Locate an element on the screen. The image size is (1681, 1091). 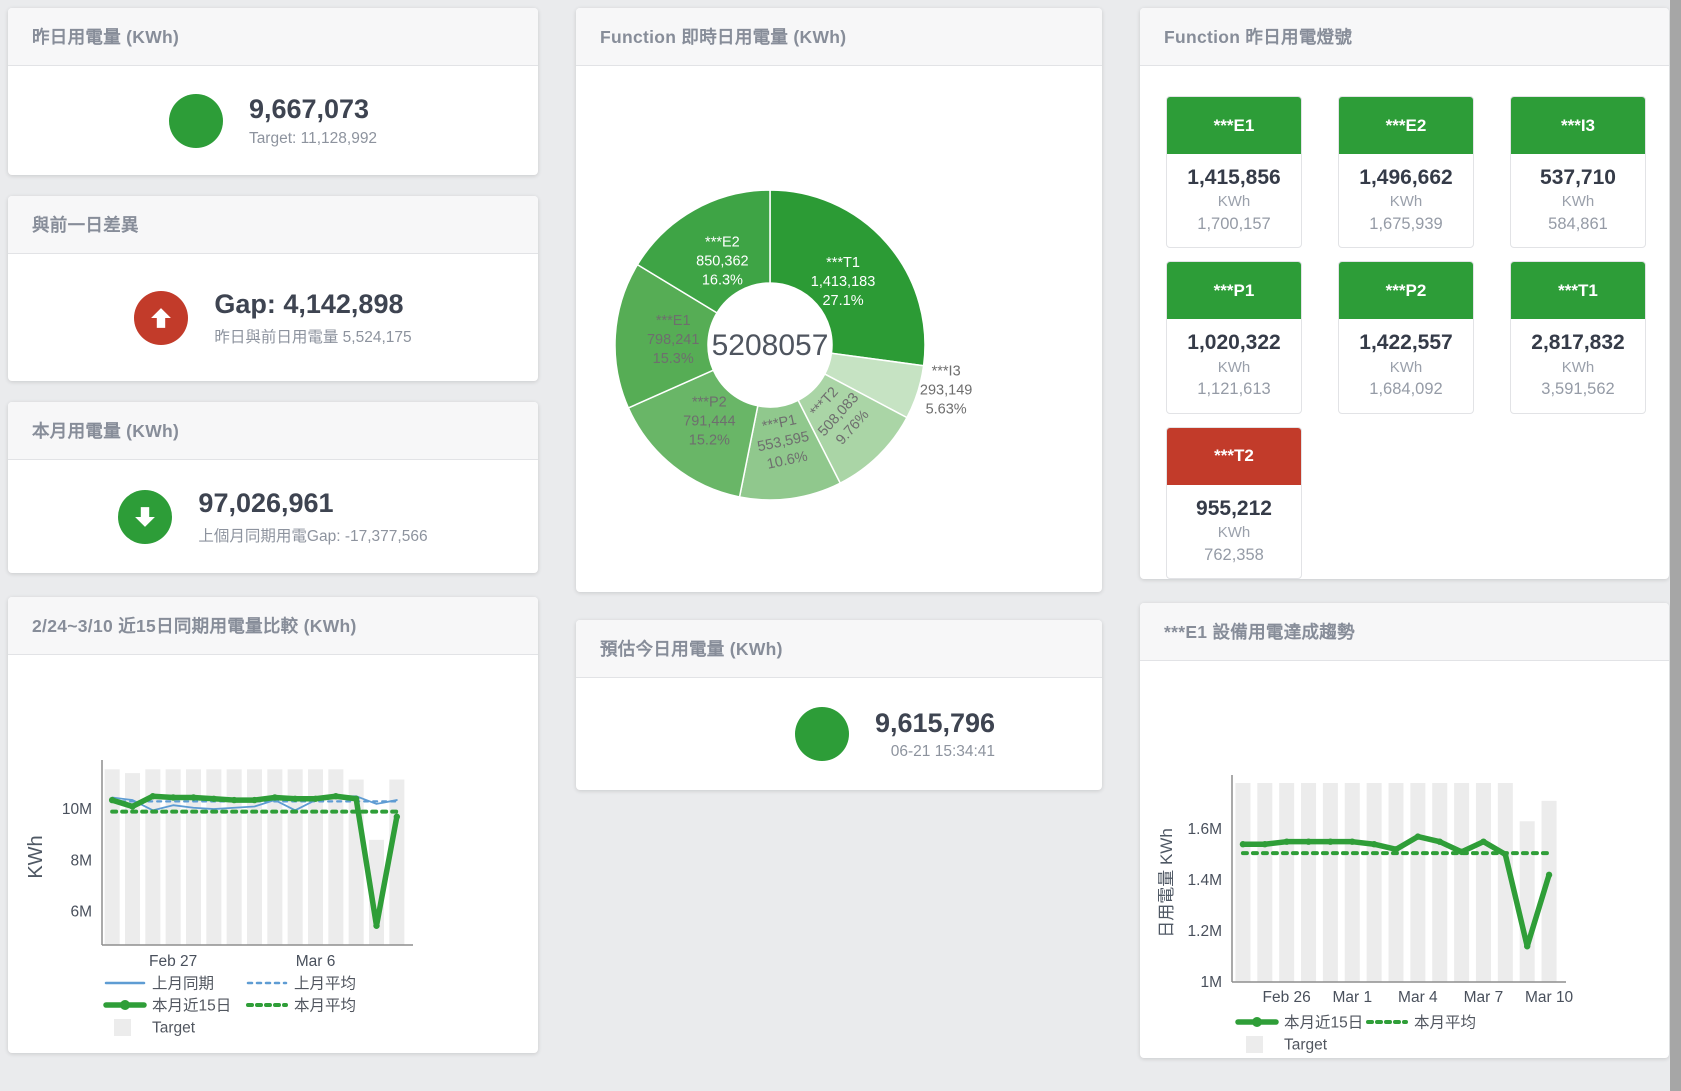
y-tick-label: 1.4M is located at coordinates (1205, 880).